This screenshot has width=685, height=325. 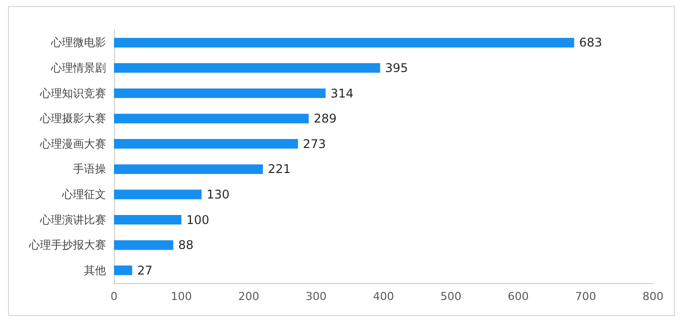 I want to click on y-tick-label: 心理知识竞赛, so click(x=72, y=93).